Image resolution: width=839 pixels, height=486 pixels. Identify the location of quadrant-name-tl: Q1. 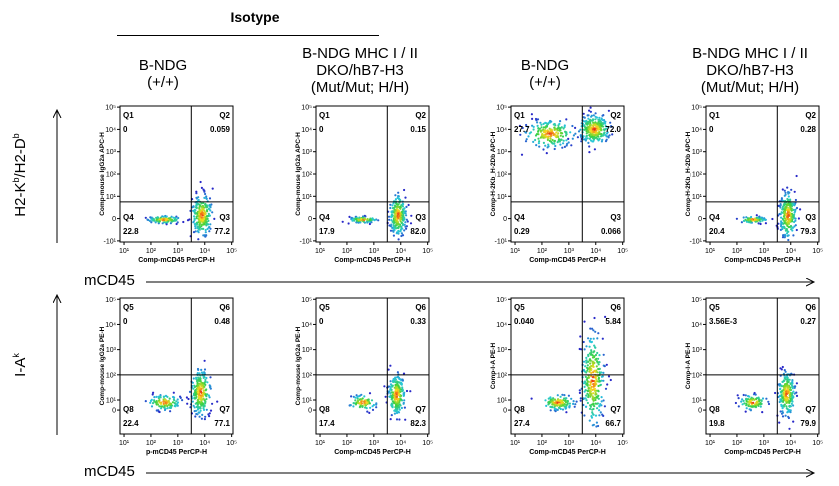
(519, 115).